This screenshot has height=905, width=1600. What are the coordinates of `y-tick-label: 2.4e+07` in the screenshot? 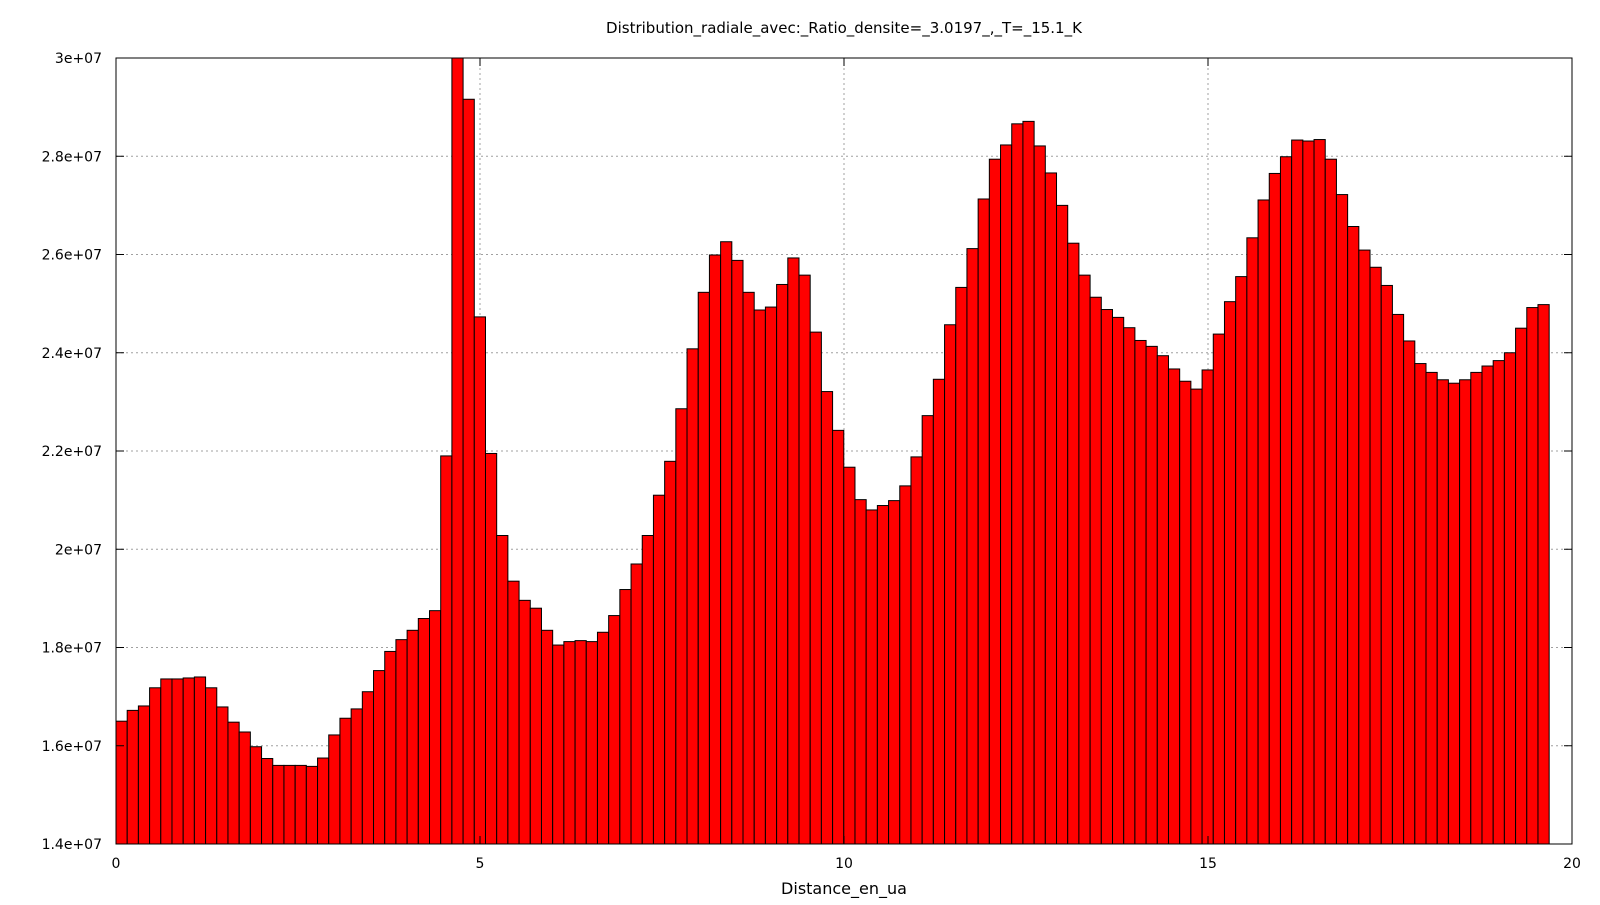 It's located at (72, 354).